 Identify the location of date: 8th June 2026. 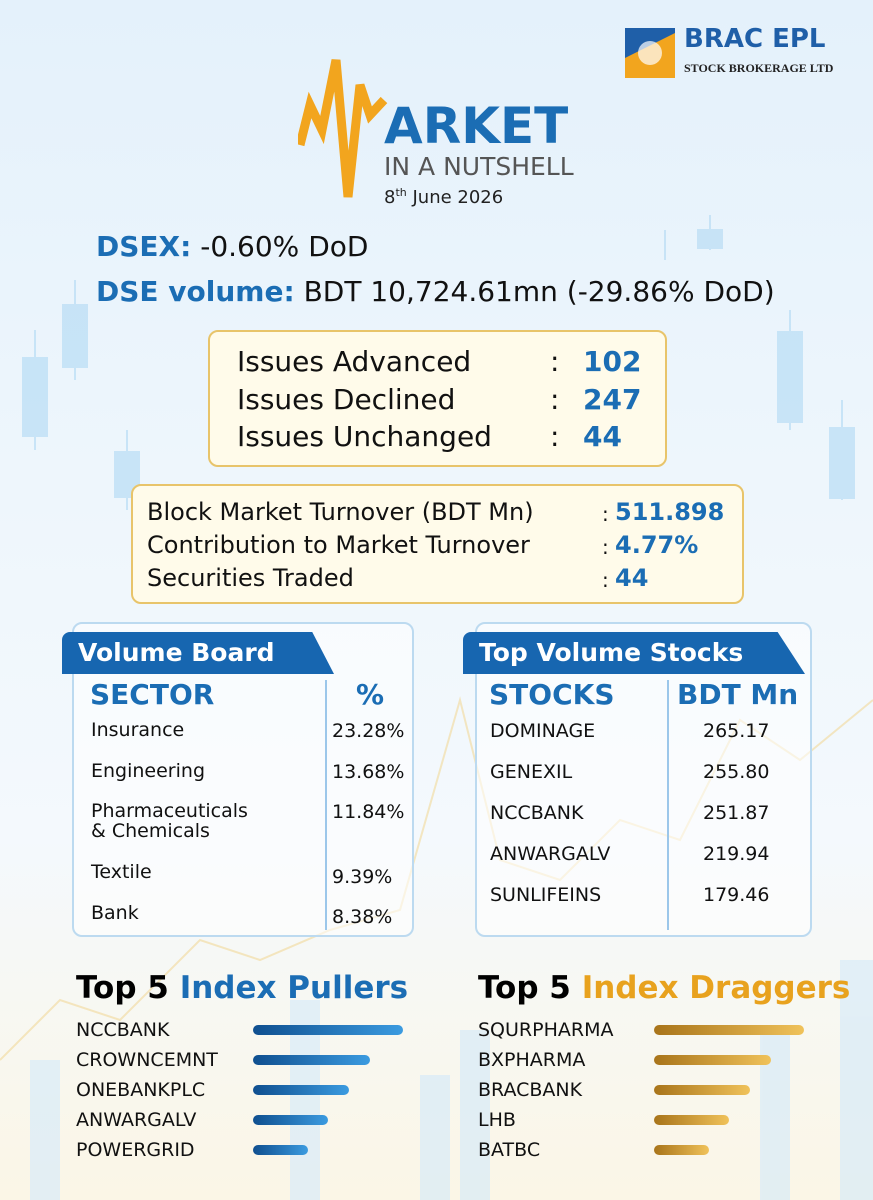
(443, 197).